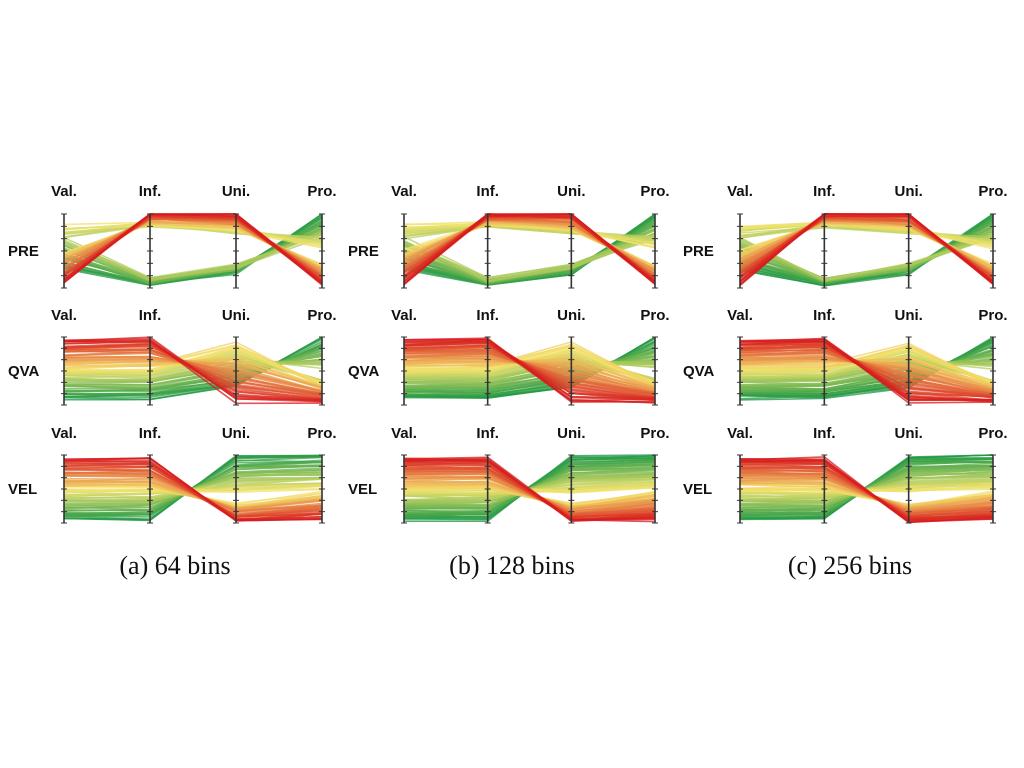  What do you see at coordinates (174, 565) in the screenshot?
I see `panel-caption: (a) 64 bins` at bounding box center [174, 565].